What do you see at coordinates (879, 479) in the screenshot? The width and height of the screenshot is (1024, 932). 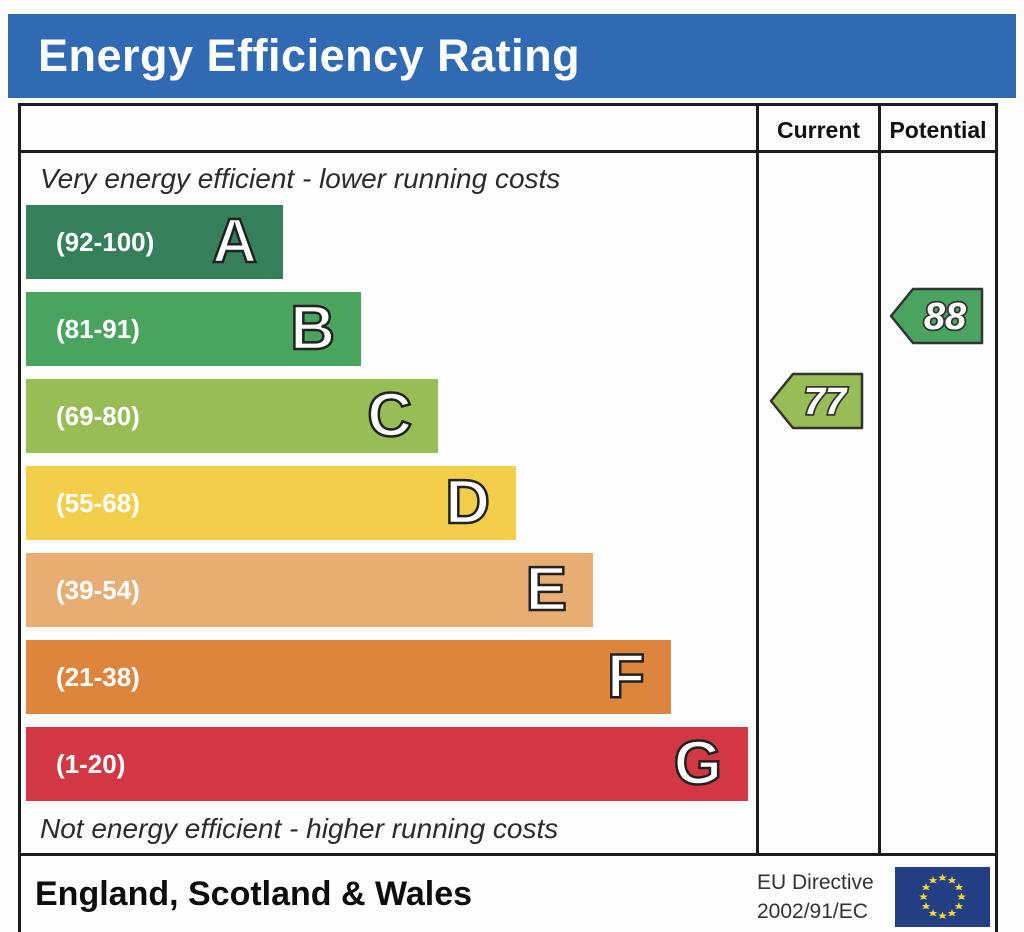 I see `potential-column-divider` at bounding box center [879, 479].